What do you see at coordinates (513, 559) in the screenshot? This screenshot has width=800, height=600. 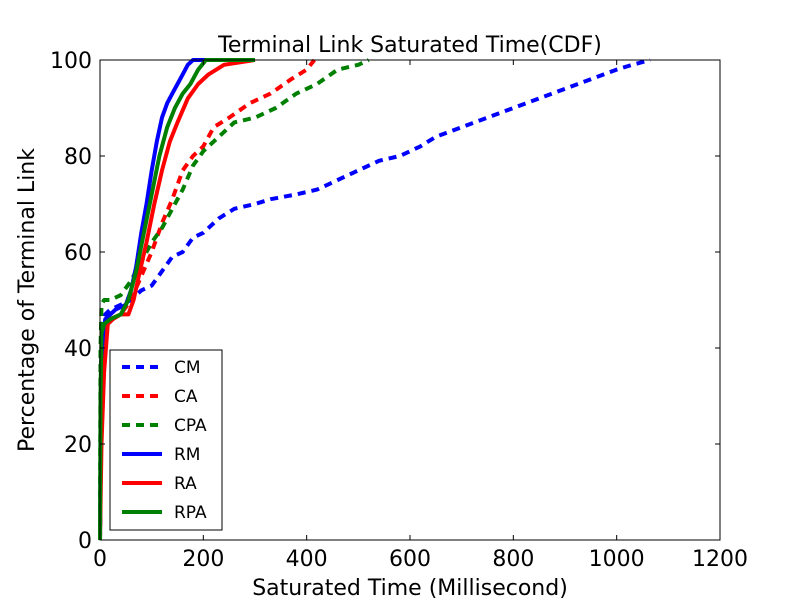 I see `x-tick-label: 800` at bounding box center [513, 559].